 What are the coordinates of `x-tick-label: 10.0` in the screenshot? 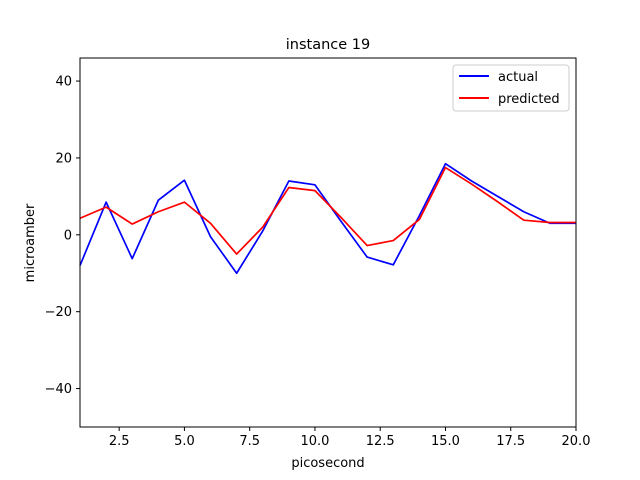 It's located at (314, 441).